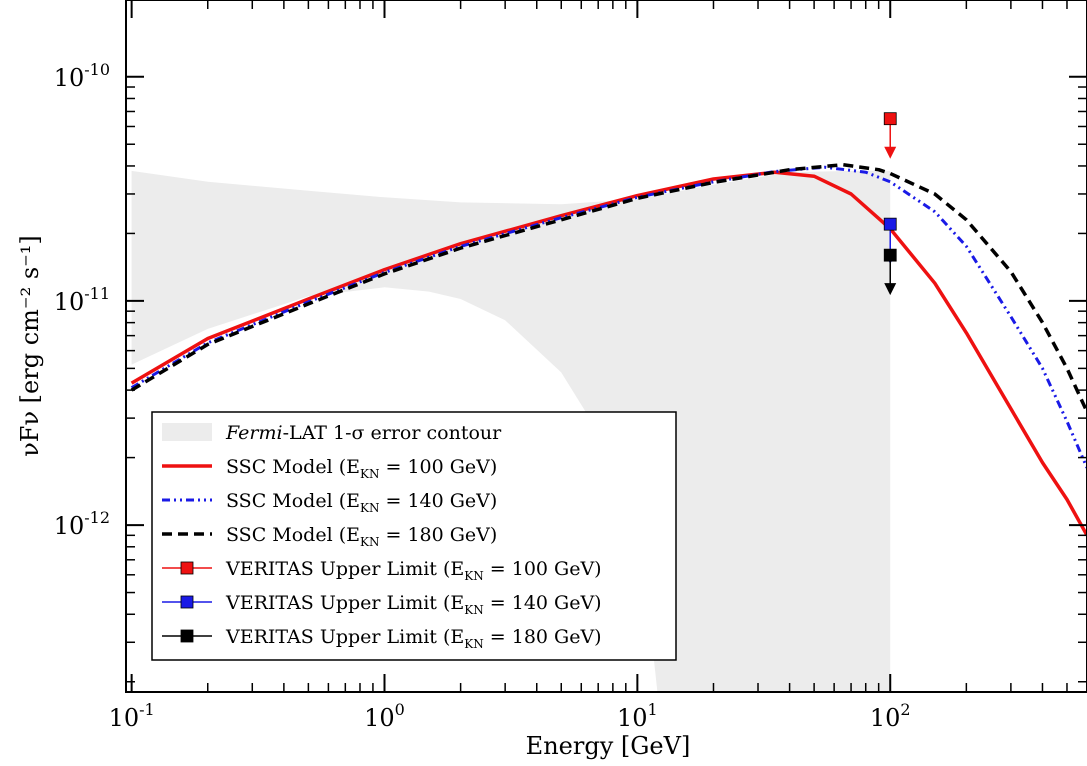  I want to click on x-tick-label: 10⁻¹, so click(132, 716).